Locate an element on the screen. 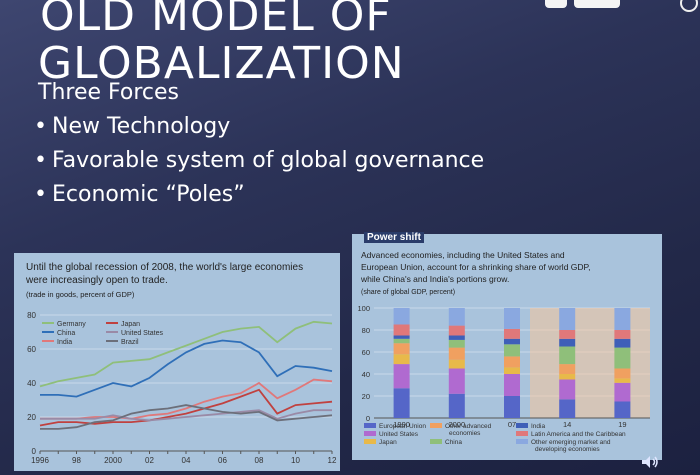 The image size is (700, 475). chart-ylabel: (trade in goods, percent of GDP) is located at coordinates (80, 294).